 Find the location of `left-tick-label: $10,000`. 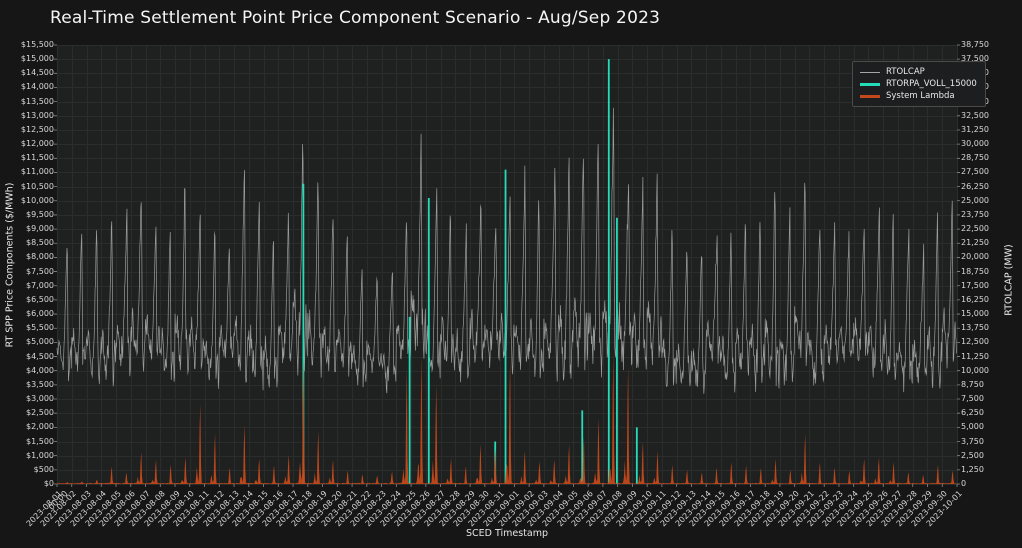

left-tick-label: $10,000 is located at coordinates (37, 200).